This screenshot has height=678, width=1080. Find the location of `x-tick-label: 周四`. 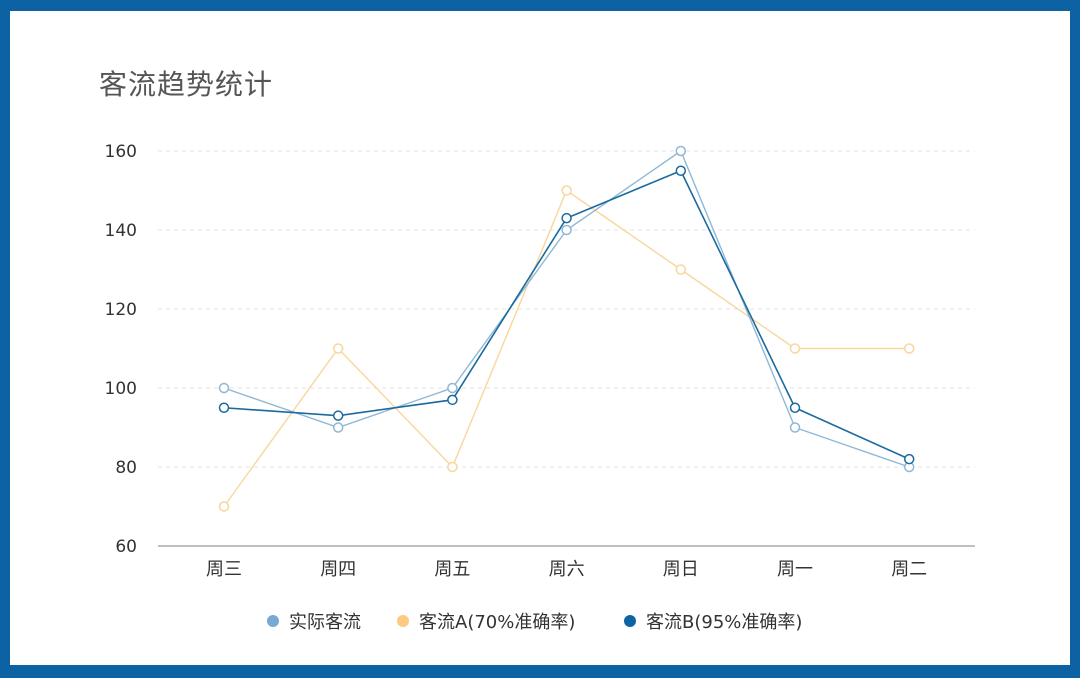

x-tick-label: 周四 is located at coordinates (338, 569).